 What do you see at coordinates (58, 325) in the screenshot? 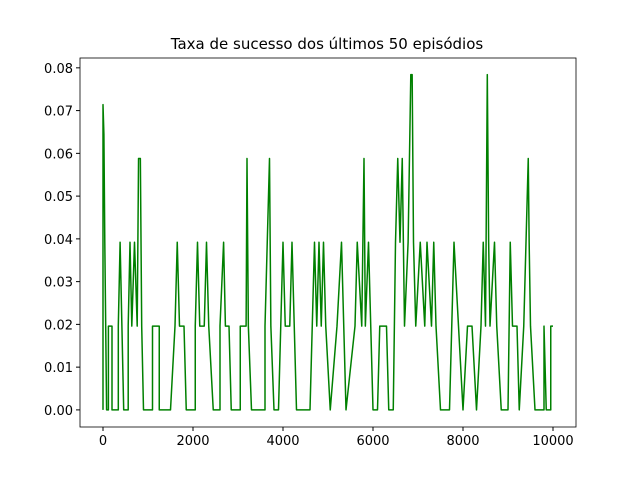
I see `y-tick-label: 0.02` at bounding box center [58, 325].